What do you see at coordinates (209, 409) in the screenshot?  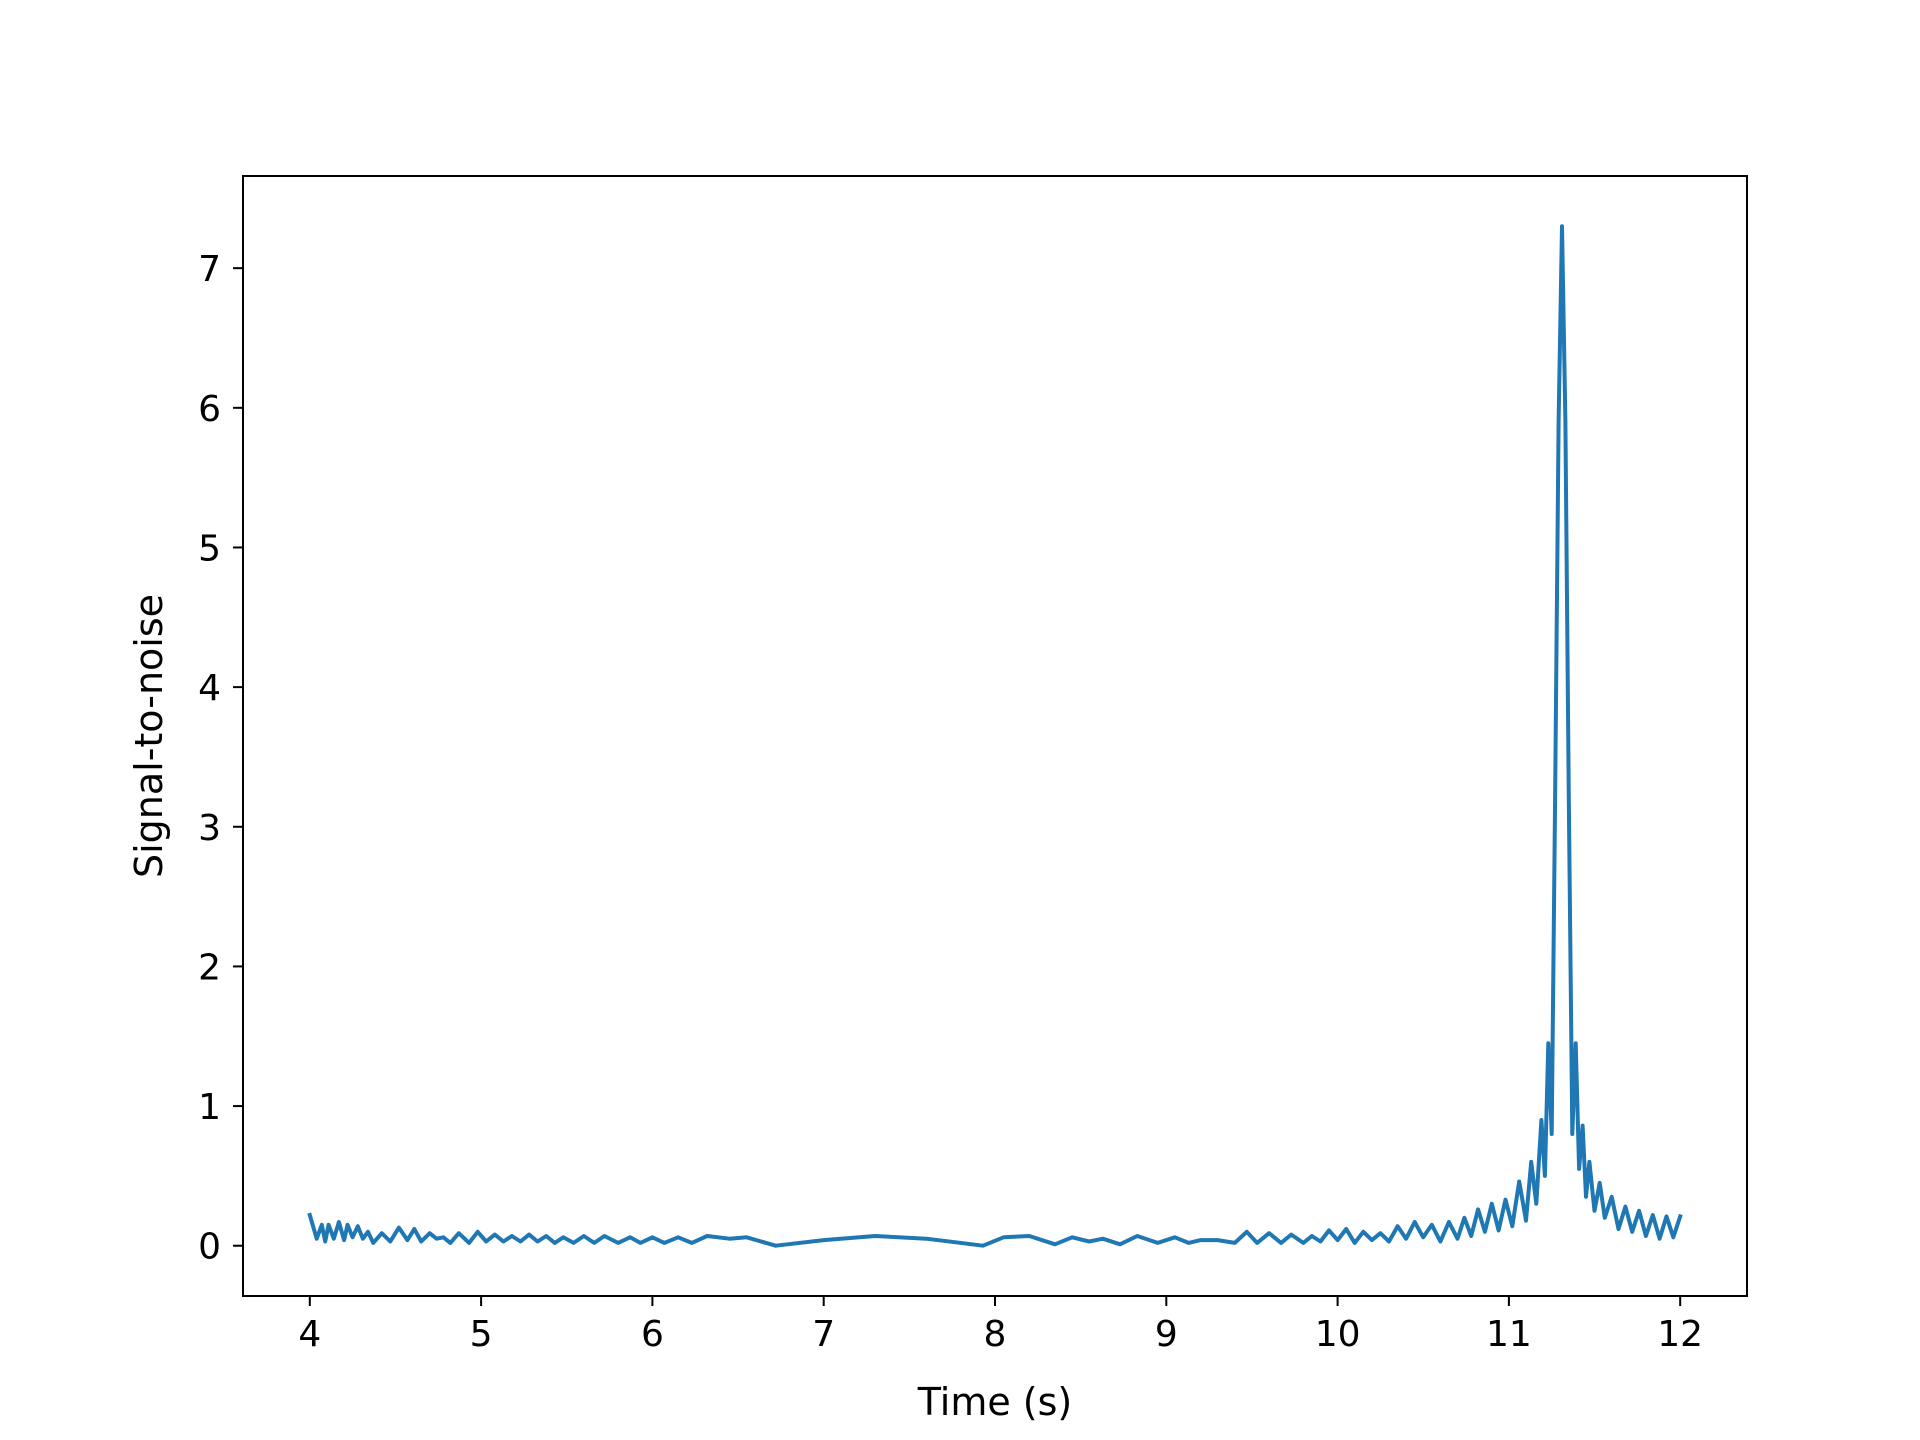 I see `y-tick-label: 6` at bounding box center [209, 409].